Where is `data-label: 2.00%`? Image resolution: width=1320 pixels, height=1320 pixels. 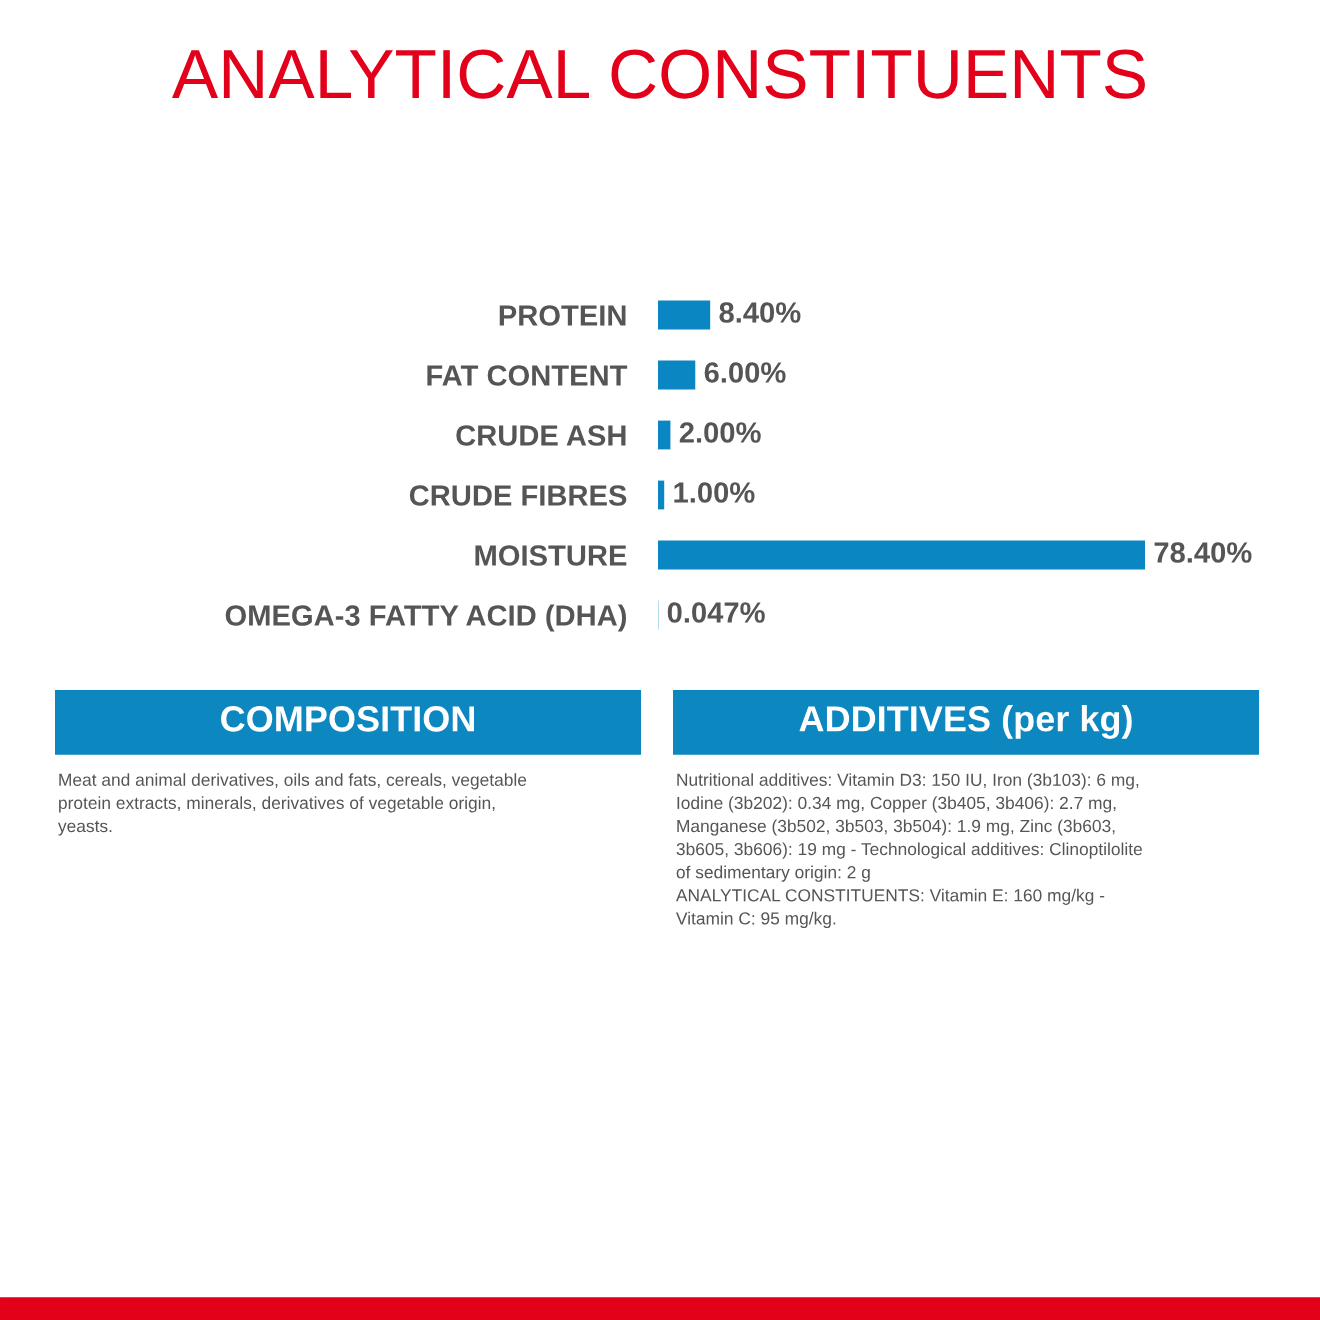 data-label: 2.00% is located at coordinates (720, 432).